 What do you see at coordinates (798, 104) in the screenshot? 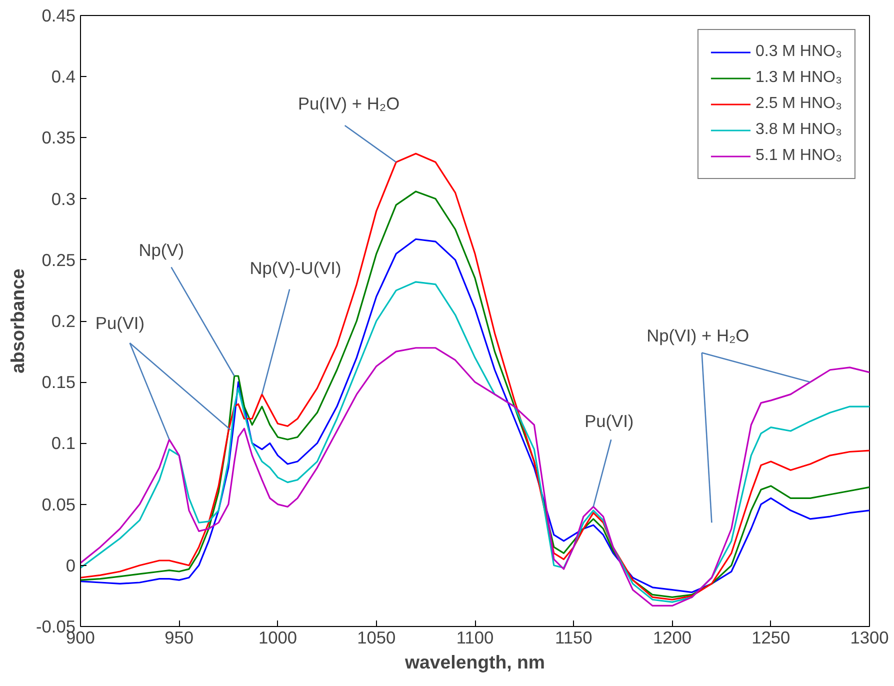
I see `legend-label: 2.5 M HNO₃` at bounding box center [798, 104].